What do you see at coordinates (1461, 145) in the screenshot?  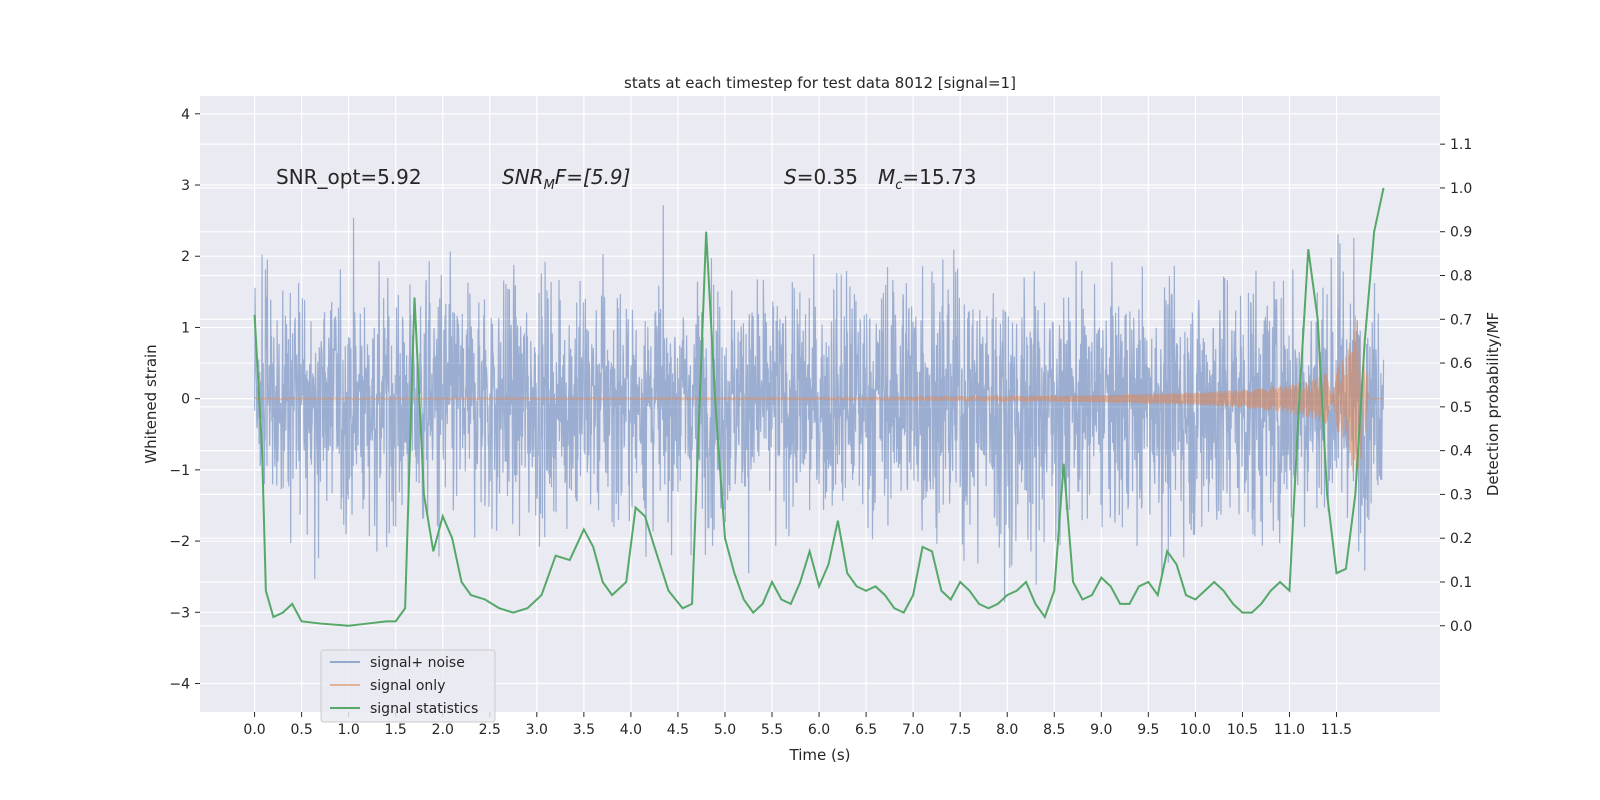 I see `y-right-tick-label: 1.1` at bounding box center [1461, 145].